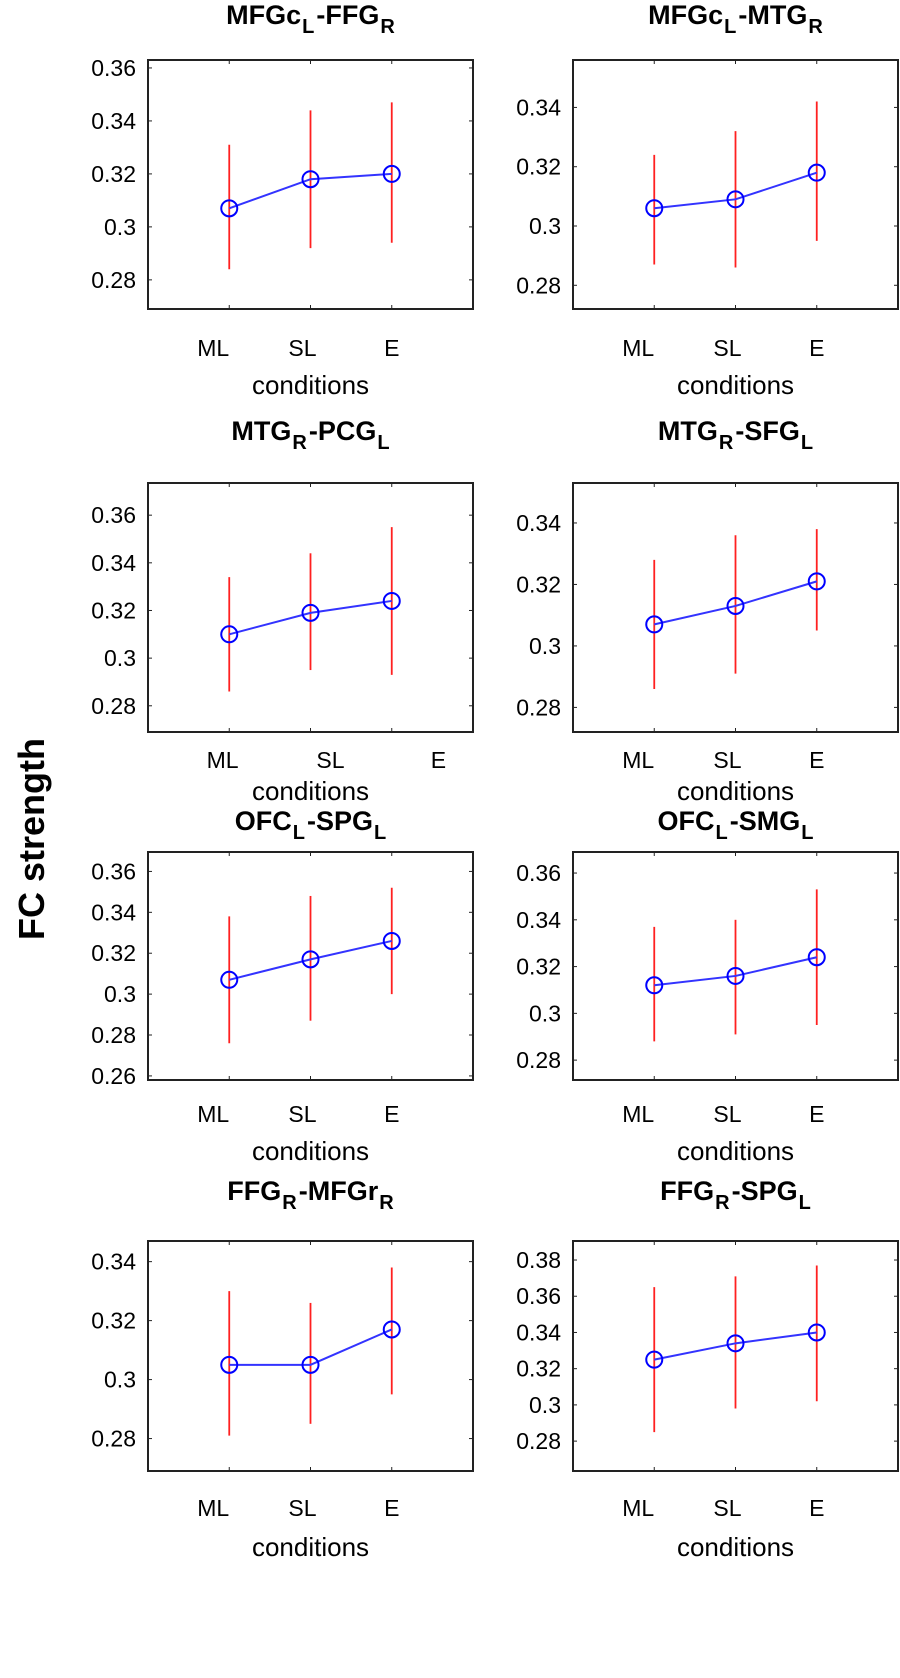 The height and width of the screenshot is (1678, 900). I want to click on title-part: OFC, so click(263, 821).